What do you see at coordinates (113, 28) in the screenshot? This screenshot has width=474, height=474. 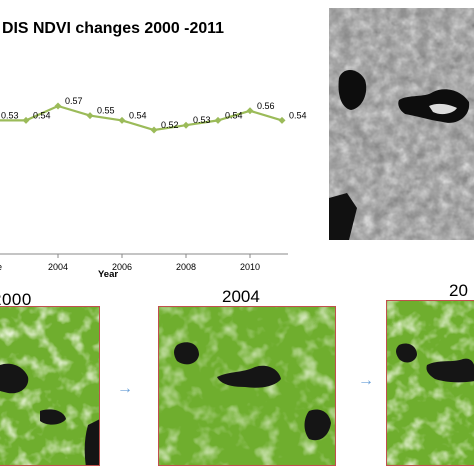 I see `chart-title: DIS NDVI changes 2000 -2011` at bounding box center [113, 28].